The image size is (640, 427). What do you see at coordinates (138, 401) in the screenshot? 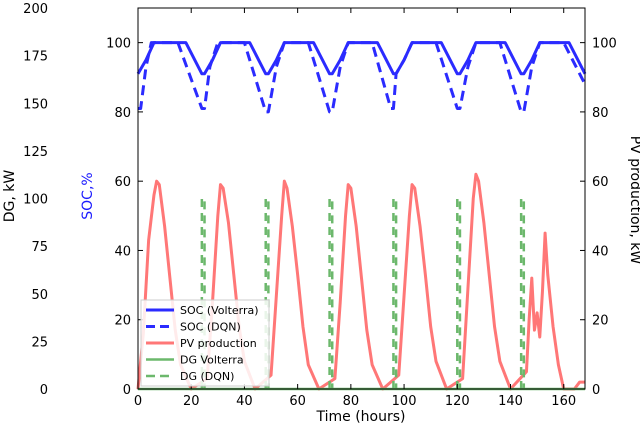
I see `x-tick-label: 0` at bounding box center [138, 401].